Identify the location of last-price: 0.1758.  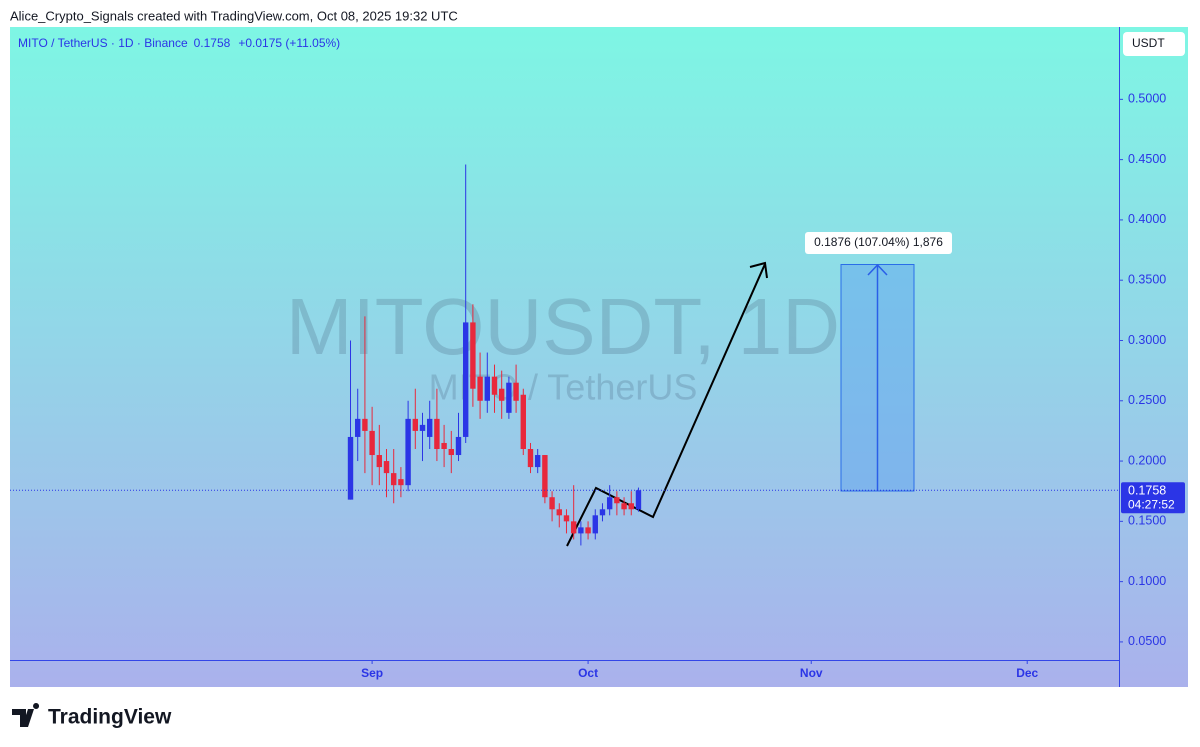
(212, 43).